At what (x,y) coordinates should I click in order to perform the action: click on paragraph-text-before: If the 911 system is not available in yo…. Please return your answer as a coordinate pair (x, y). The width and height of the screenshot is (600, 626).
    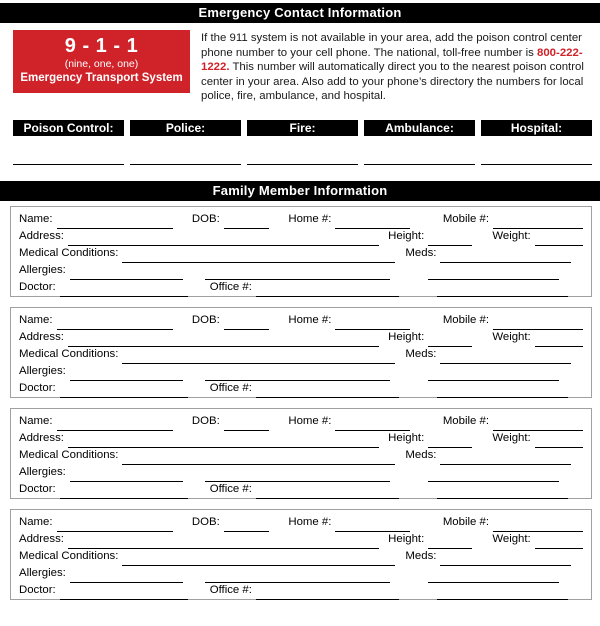
    Looking at the image, I should click on (391, 45).